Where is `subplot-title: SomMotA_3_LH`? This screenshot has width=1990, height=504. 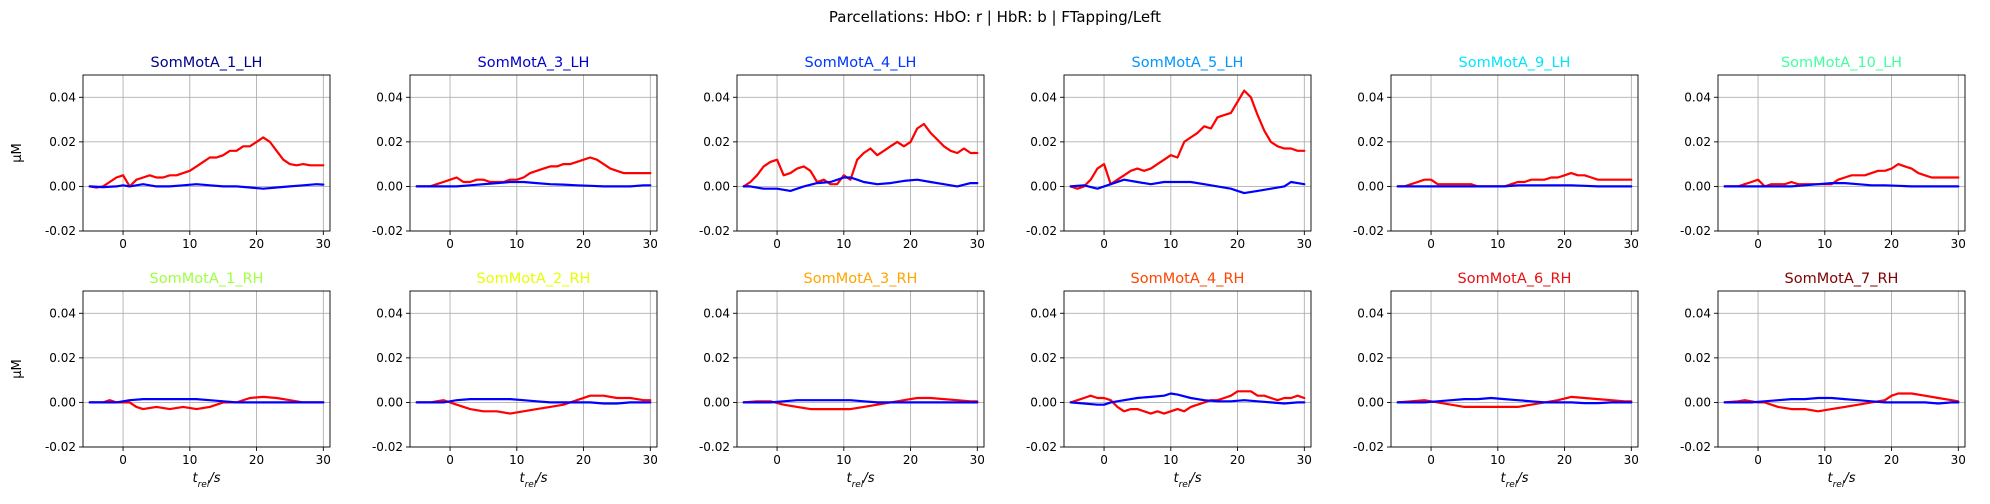 subplot-title: SomMotA_3_LH is located at coordinates (534, 63).